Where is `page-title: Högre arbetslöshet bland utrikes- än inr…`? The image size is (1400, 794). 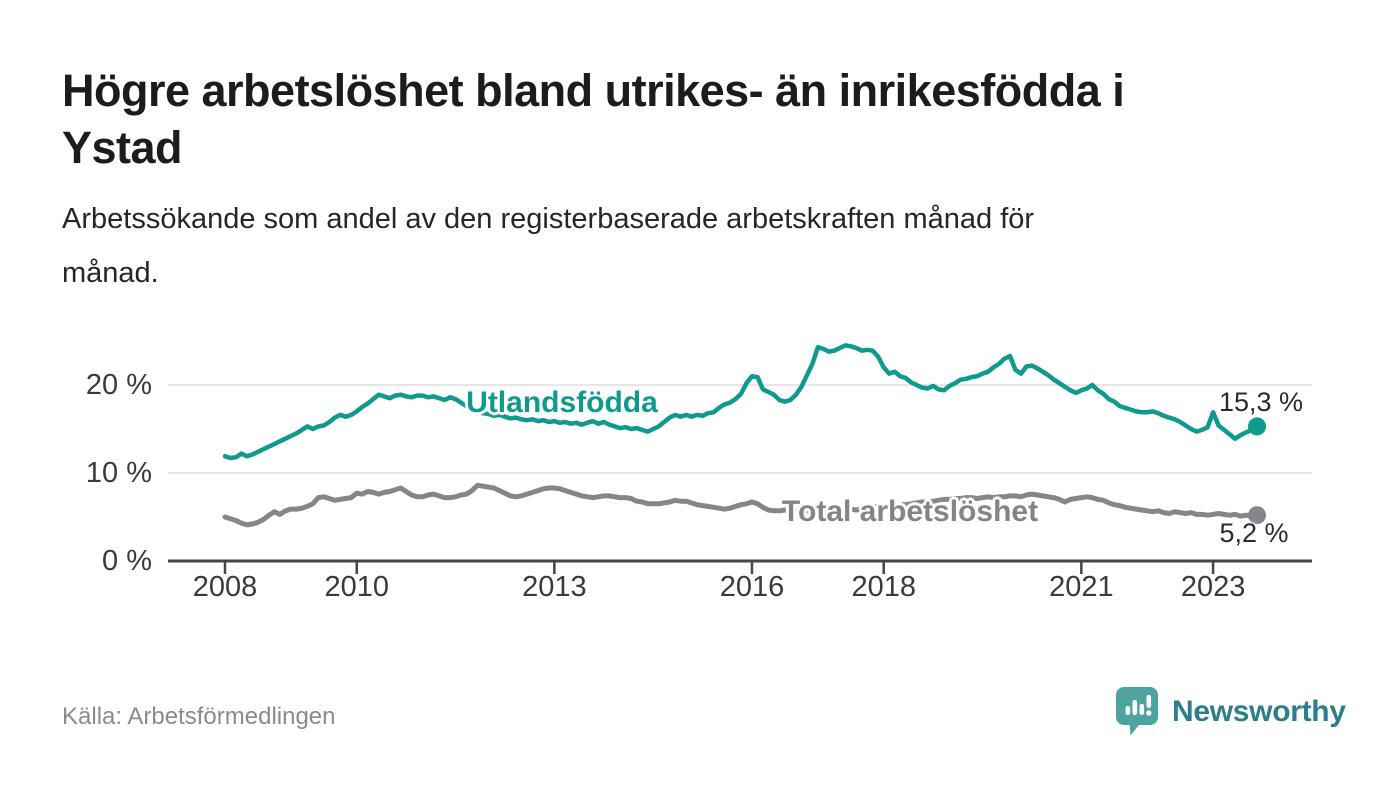 page-title: Högre arbetslöshet bland utrikes- än inr… is located at coordinates (593, 119).